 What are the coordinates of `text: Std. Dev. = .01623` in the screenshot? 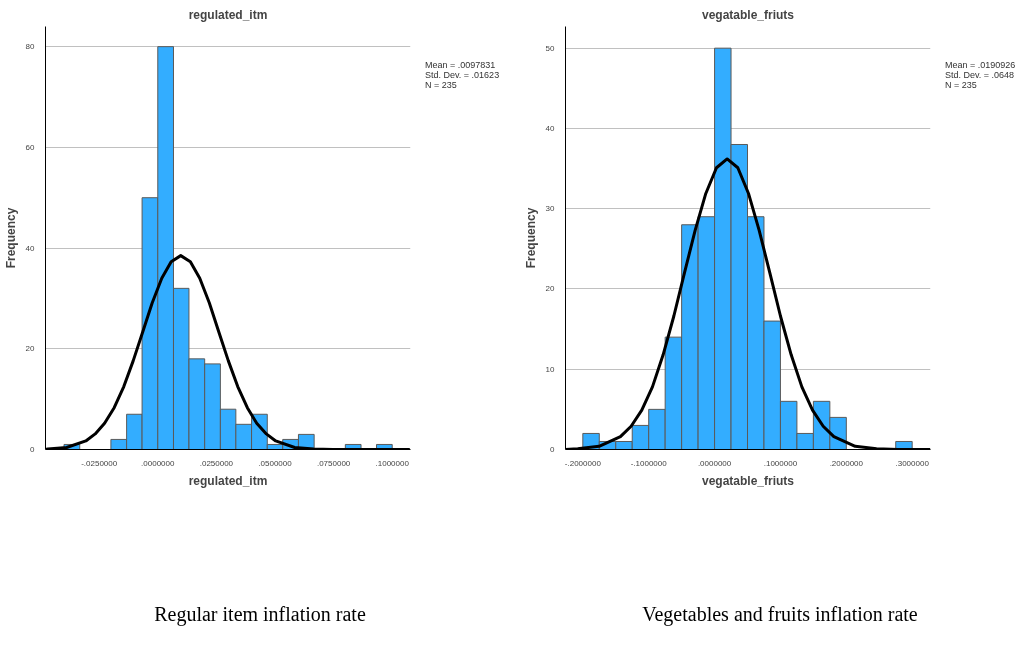 It's located at (462, 75).